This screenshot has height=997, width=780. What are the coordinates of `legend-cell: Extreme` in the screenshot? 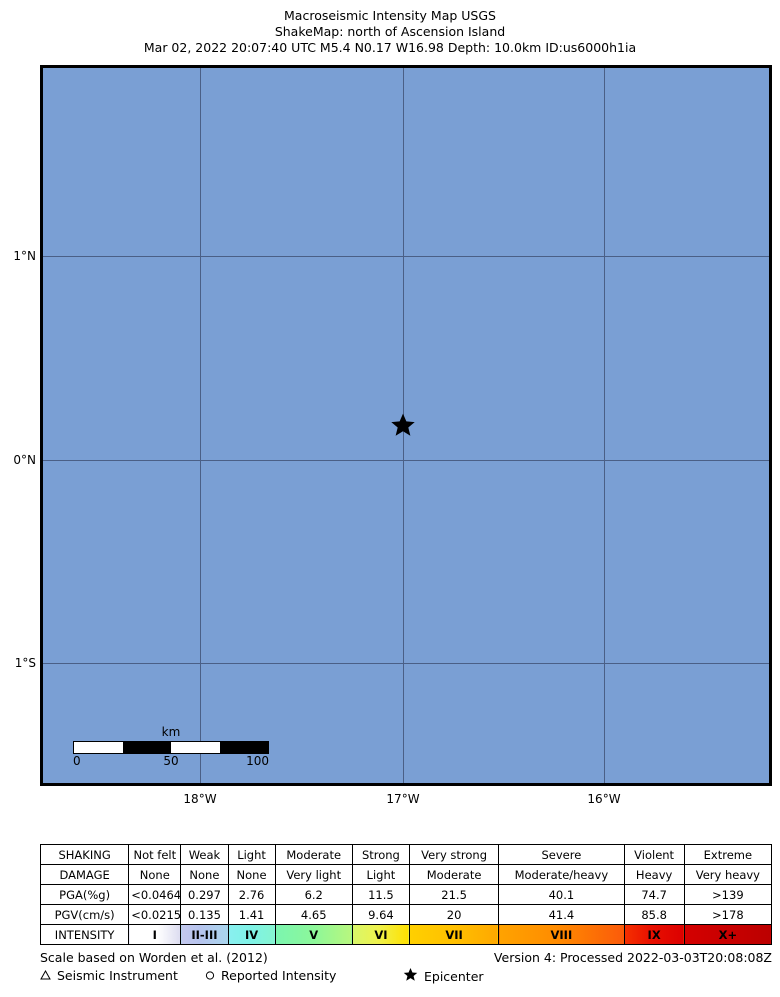 It's located at (728, 854).